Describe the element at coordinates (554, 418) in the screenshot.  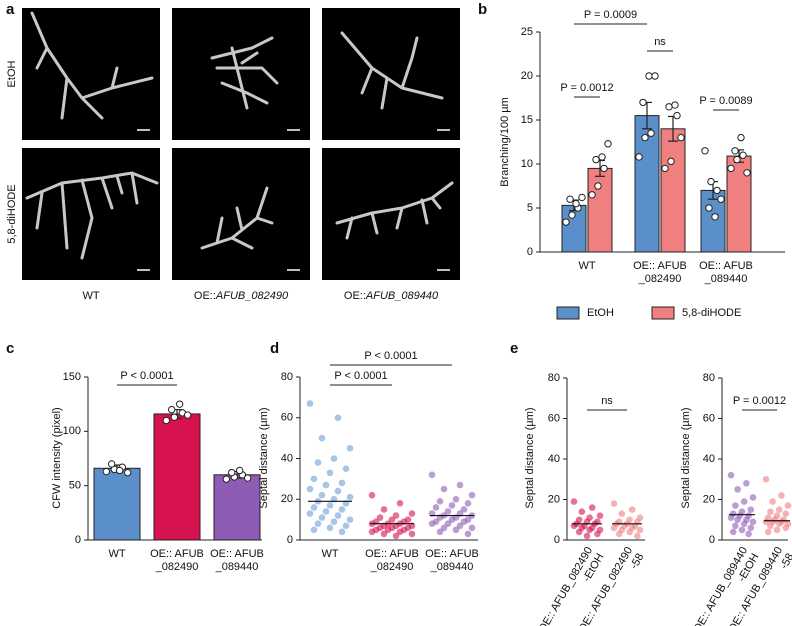
I see `y-tick-label: 60` at that location.